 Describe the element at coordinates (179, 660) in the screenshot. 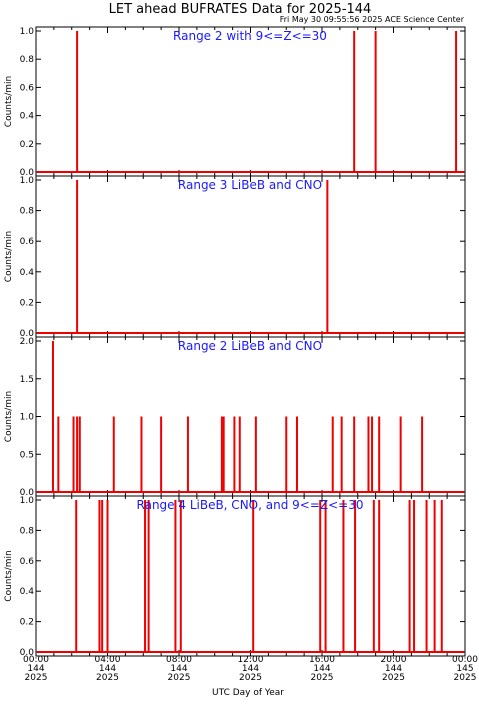

I see `x-tick-time: 08:00` at that location.